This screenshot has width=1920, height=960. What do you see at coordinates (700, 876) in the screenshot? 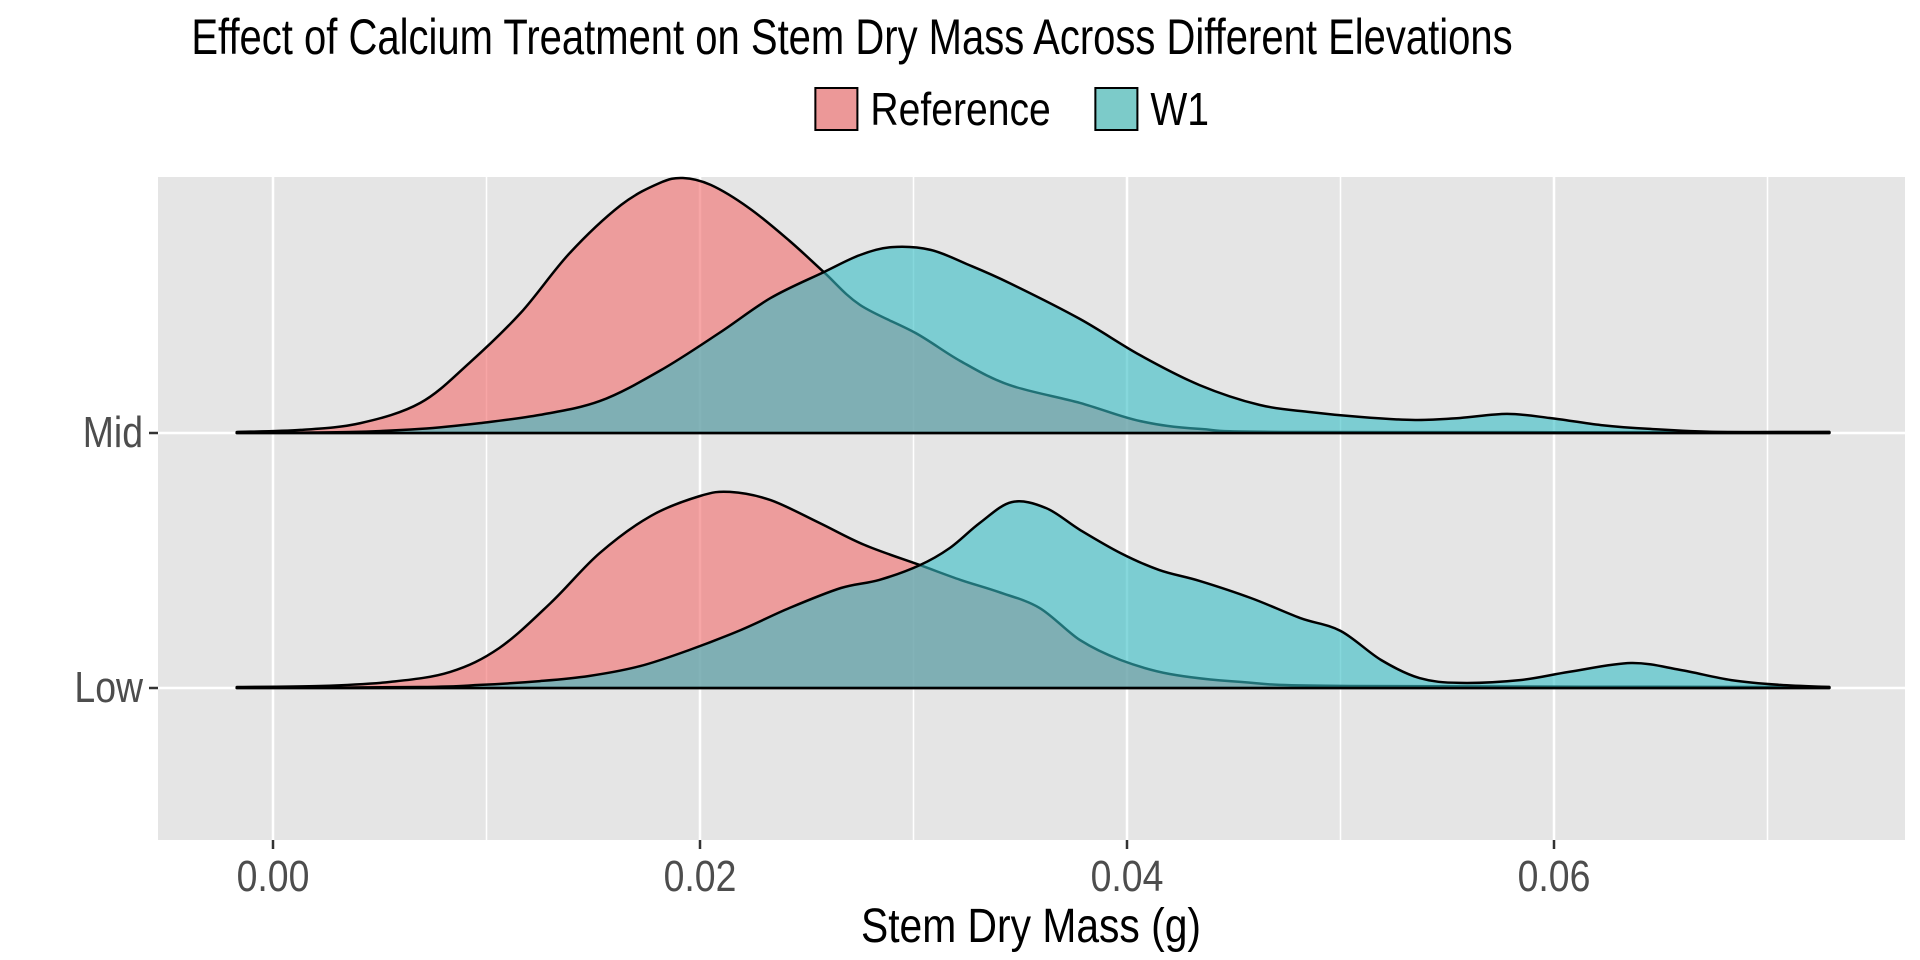
I see `x-tick-label: 0.02` at bounding box center [700, 876].